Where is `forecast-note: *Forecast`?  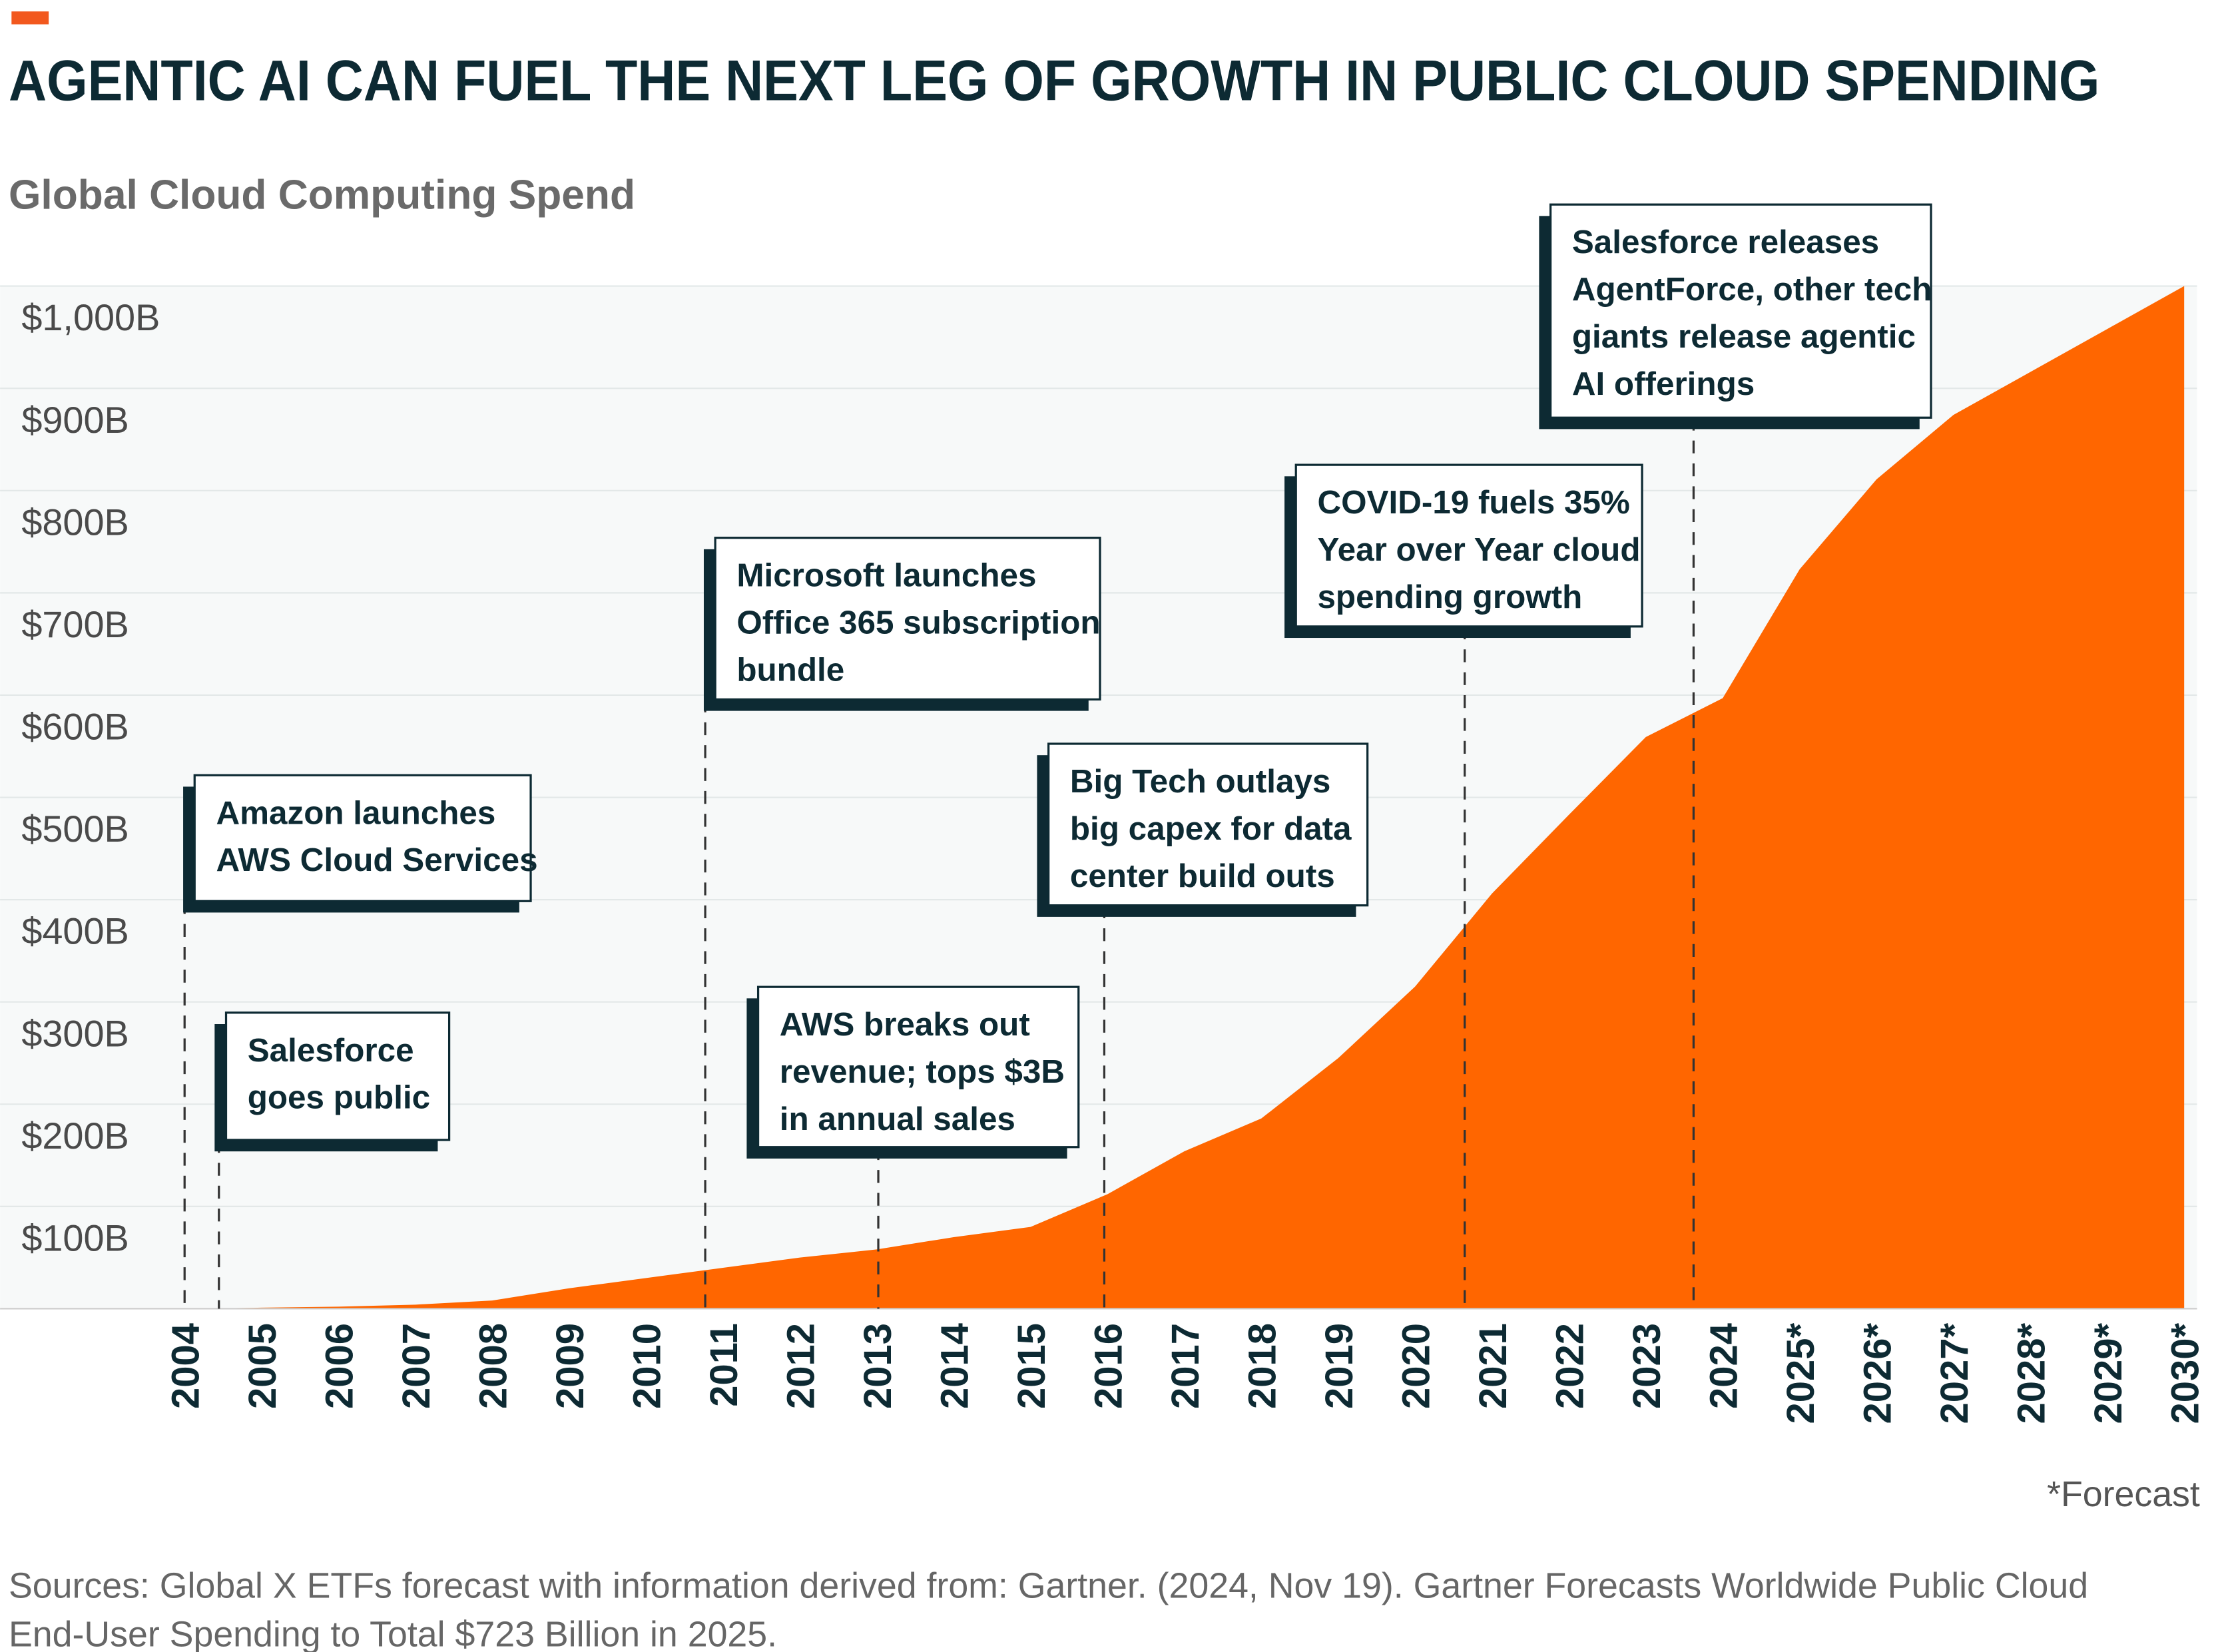 forecast-note: *Forecast is located at coordinates (2123, 1494).